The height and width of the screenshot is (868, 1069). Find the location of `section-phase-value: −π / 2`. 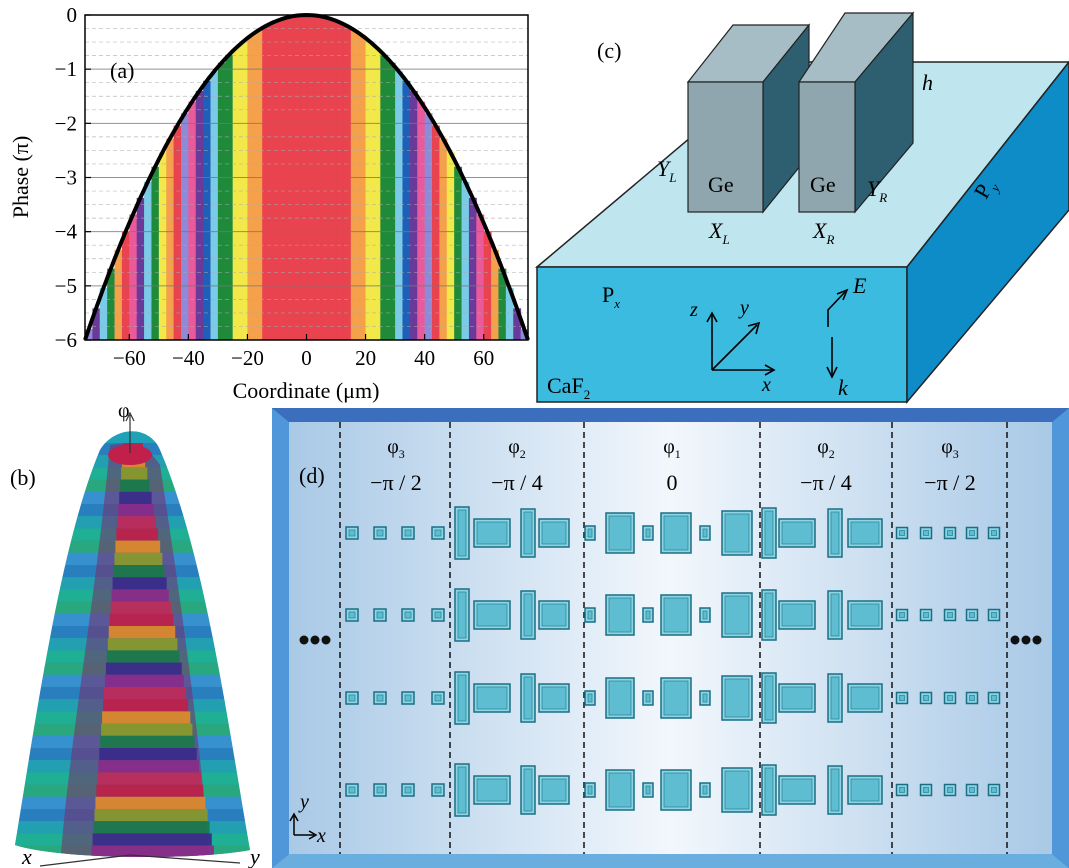

section-phase-value: −π / 2 is located at coordinates (396, 482).